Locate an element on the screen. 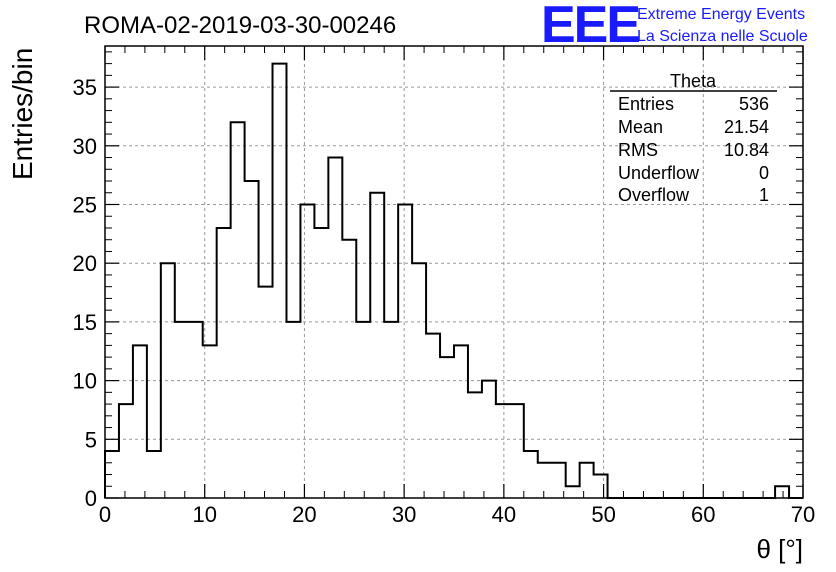  stats-row-label: Overflow is located at coordinates (654, 195).